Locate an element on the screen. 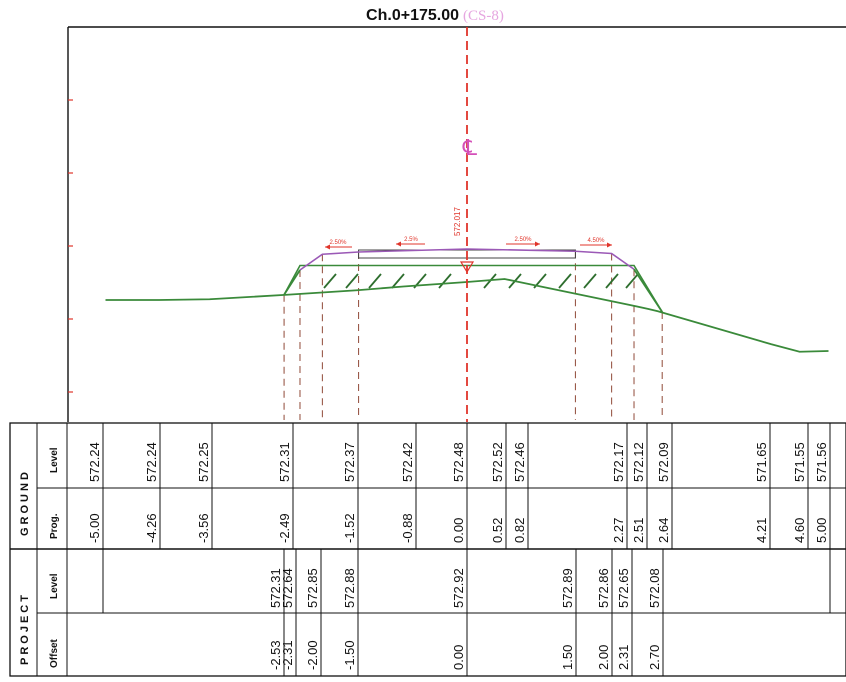 The height and width of the screenshot is (682, 846). project-level-value: 572.85 is located at coordinates (312, 588).